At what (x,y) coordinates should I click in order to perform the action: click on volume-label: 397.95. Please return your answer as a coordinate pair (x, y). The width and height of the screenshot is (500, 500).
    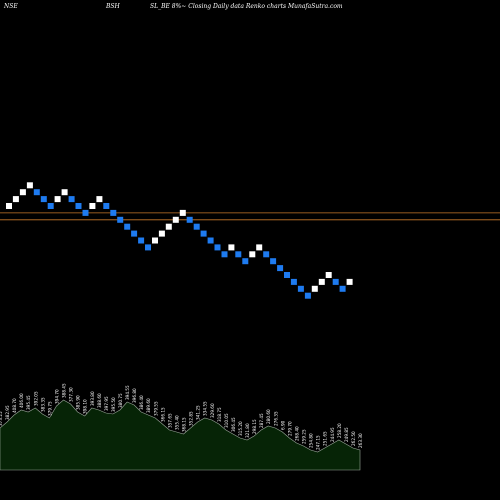
    Looking at the image, I should click on (106, 403).